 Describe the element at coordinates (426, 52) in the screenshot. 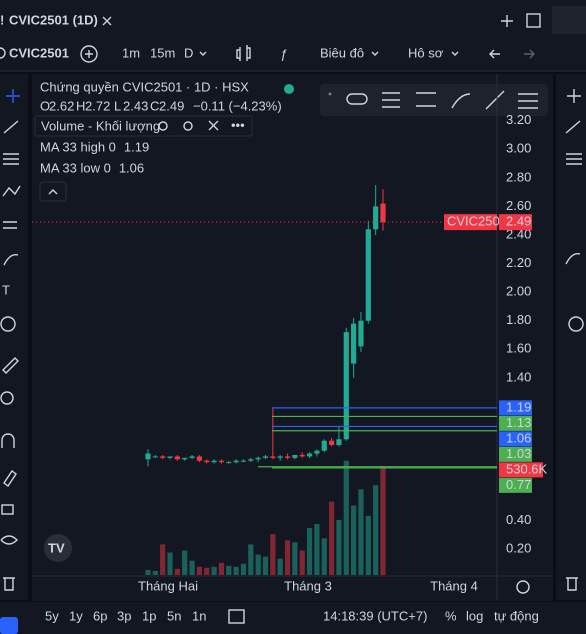

I see `profile-menu: Hô sơ` at that location.